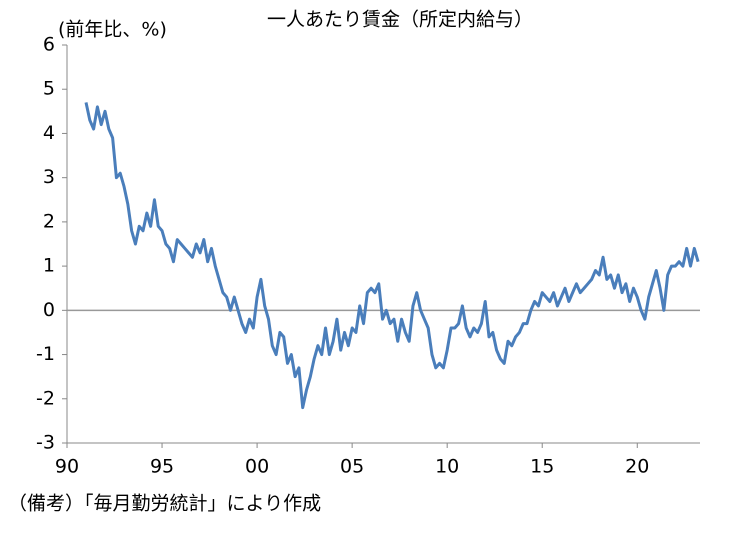 This screenshot has height=558, width=747. What do you see at coordinates (257, 467) in the screenshot?
I see `x-tick-label: 00` at bounding box center [257, 467].